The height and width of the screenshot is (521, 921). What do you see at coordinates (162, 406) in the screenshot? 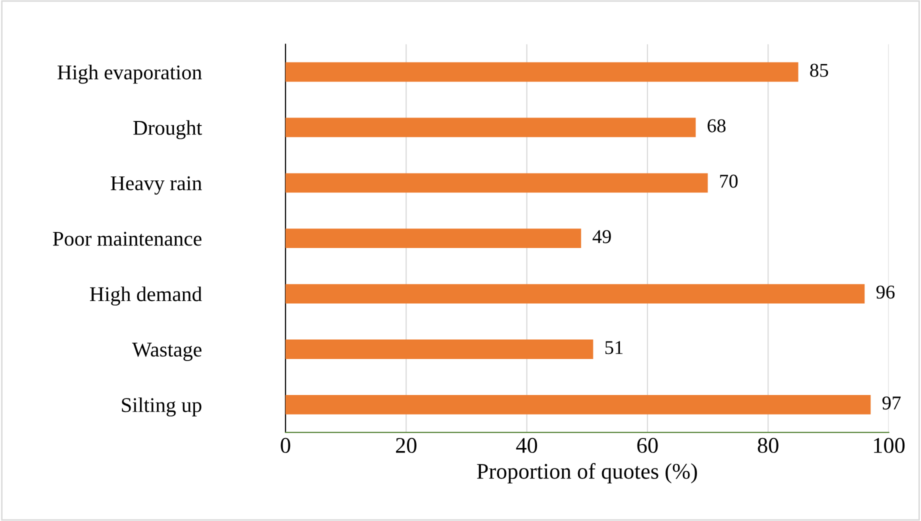
I see `y-tick-label: Silting up` at bounding box center [162, 406].